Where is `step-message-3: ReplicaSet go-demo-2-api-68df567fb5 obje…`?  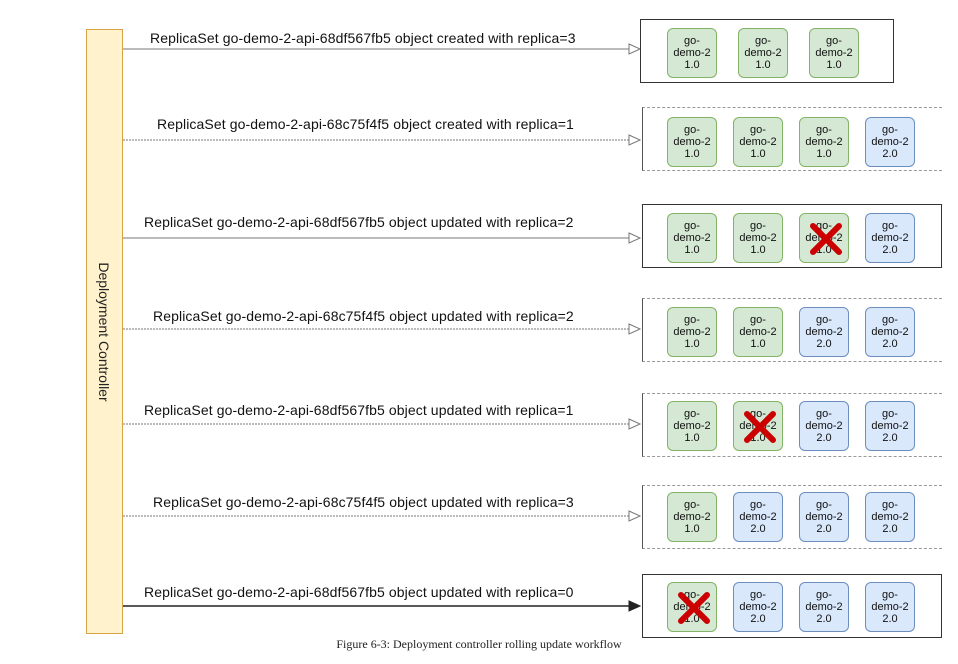 step-message-3: ReplicaSet go-demo-2-api-68df567fb5 obje… is located at coordinates (359, 222).